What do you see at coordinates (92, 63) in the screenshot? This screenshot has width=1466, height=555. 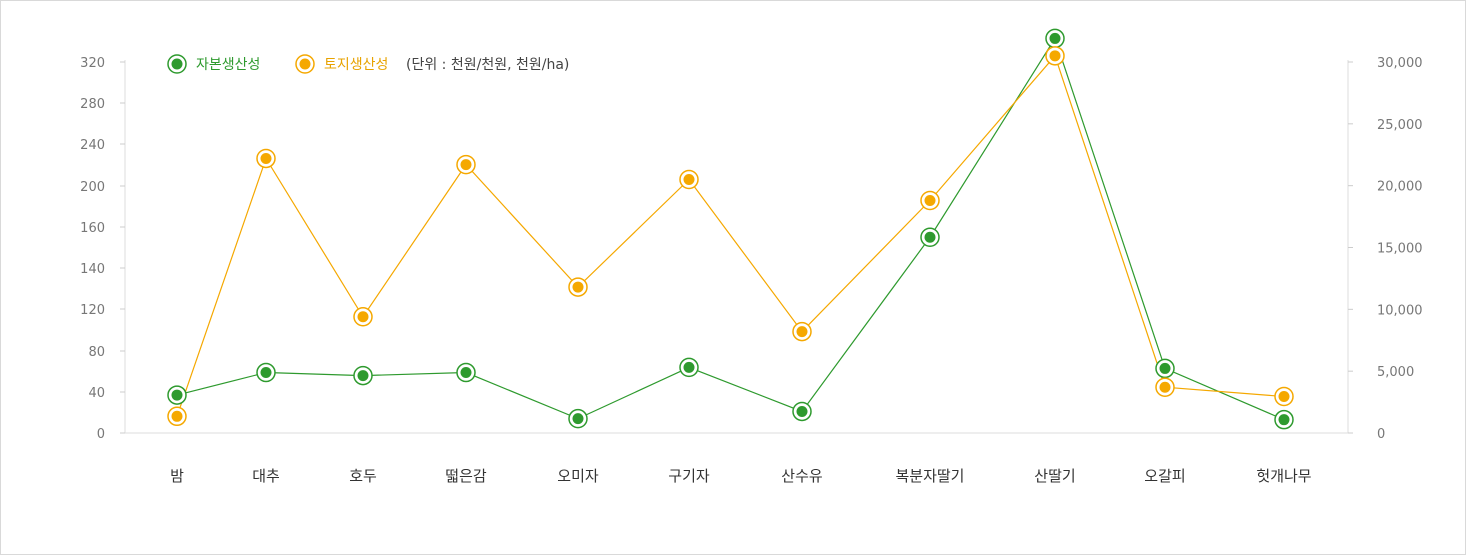 I see `left-tick-label: 320` at bounding box center [92, 63].